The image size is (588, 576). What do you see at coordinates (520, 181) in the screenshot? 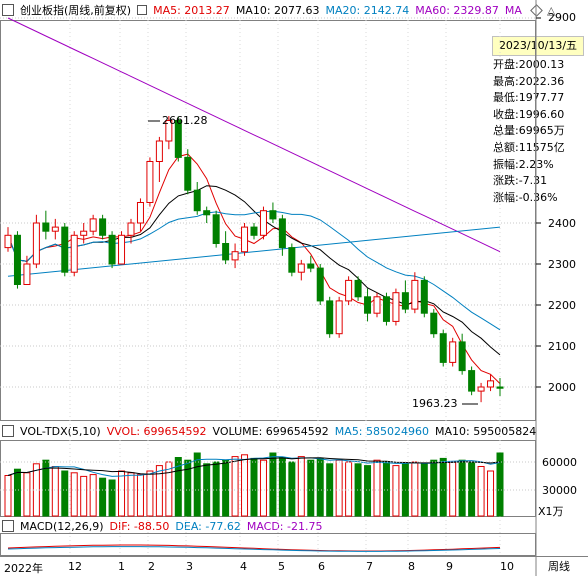
I see `info-change: 涨跌:-7.31` at bounding box center [520, 181].